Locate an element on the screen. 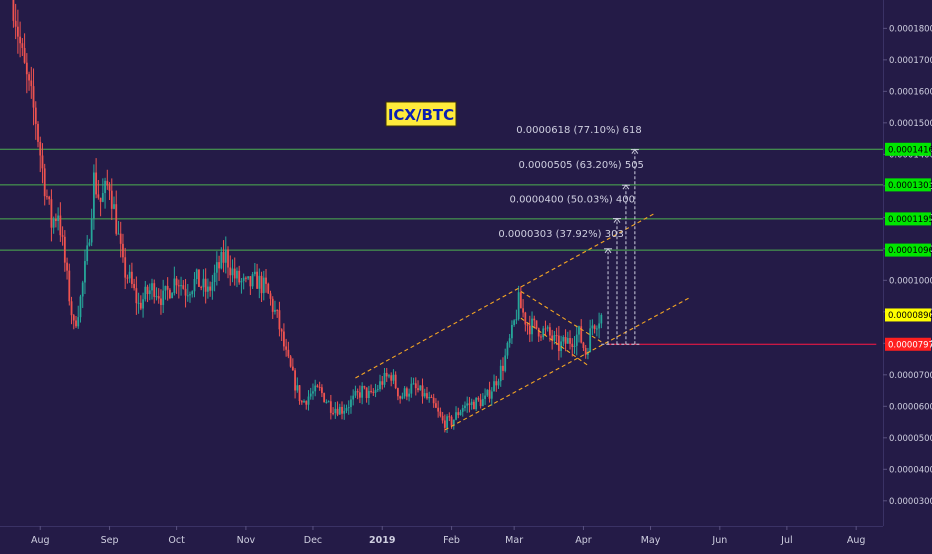 The width and height of the screenshot is (932, 554). price-tag-box-0.0000797 is located at coordinates (908, 344).